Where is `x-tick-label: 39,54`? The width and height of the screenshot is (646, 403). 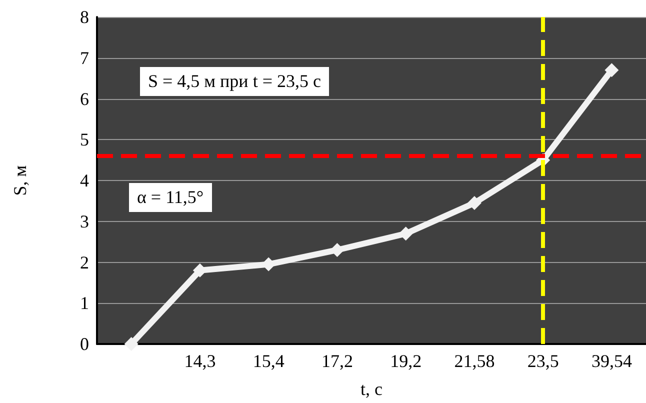 x-tick-label: 39,54 is located at coordinates (611, 361).